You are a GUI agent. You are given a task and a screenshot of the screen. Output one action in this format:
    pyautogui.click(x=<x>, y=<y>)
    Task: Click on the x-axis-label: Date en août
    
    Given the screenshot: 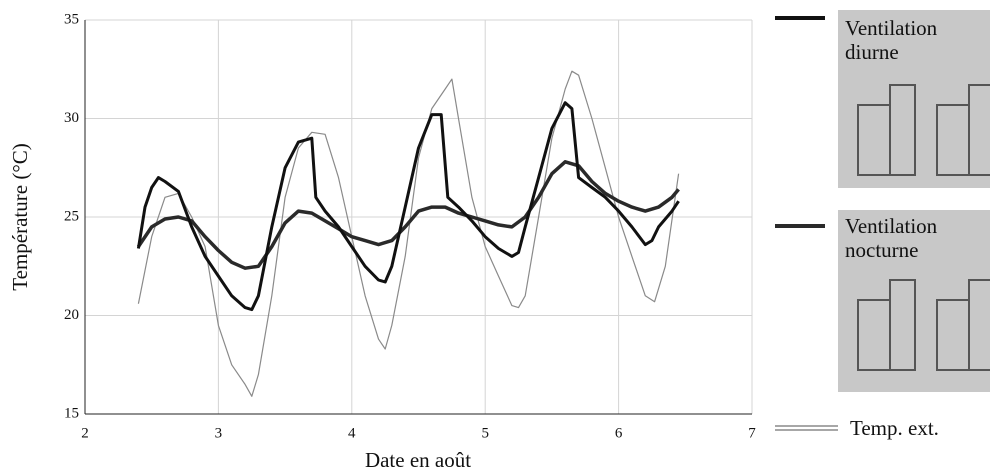 What is the action you would take?
    pyautogui.click(x=418, y=460)
    